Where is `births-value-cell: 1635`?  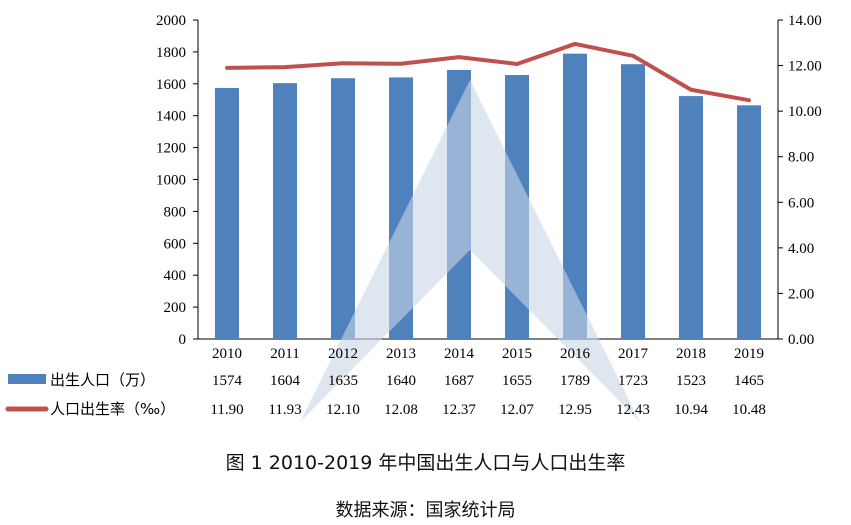 births-value-cell: 1635 is located at coordinates (343, 381).